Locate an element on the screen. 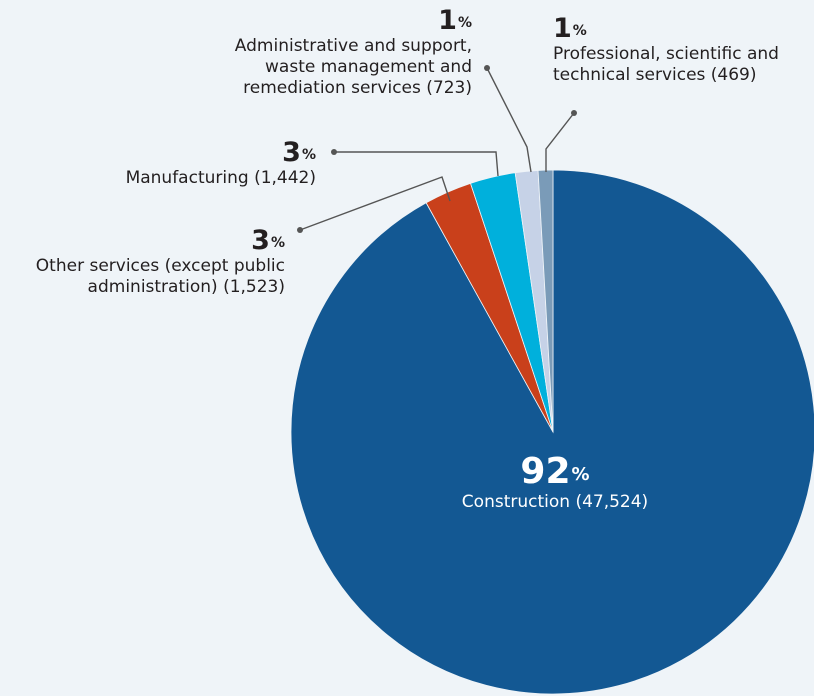  label-professional-percent: 1% is located at coordinates (570, 28).